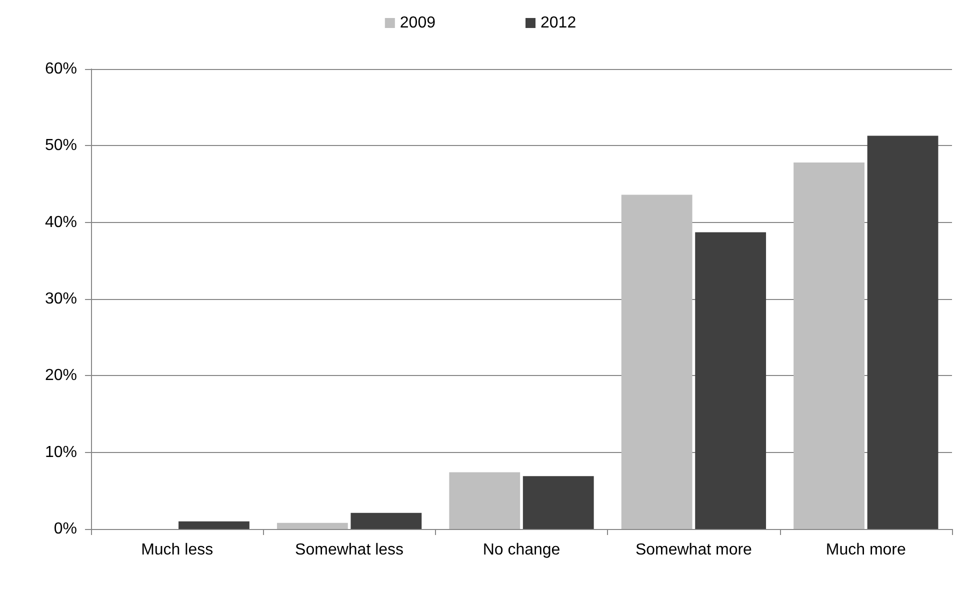 The width and height of the screenshot is (961, 616). I want to click on x-tick-label: No change, so click(521, 550).